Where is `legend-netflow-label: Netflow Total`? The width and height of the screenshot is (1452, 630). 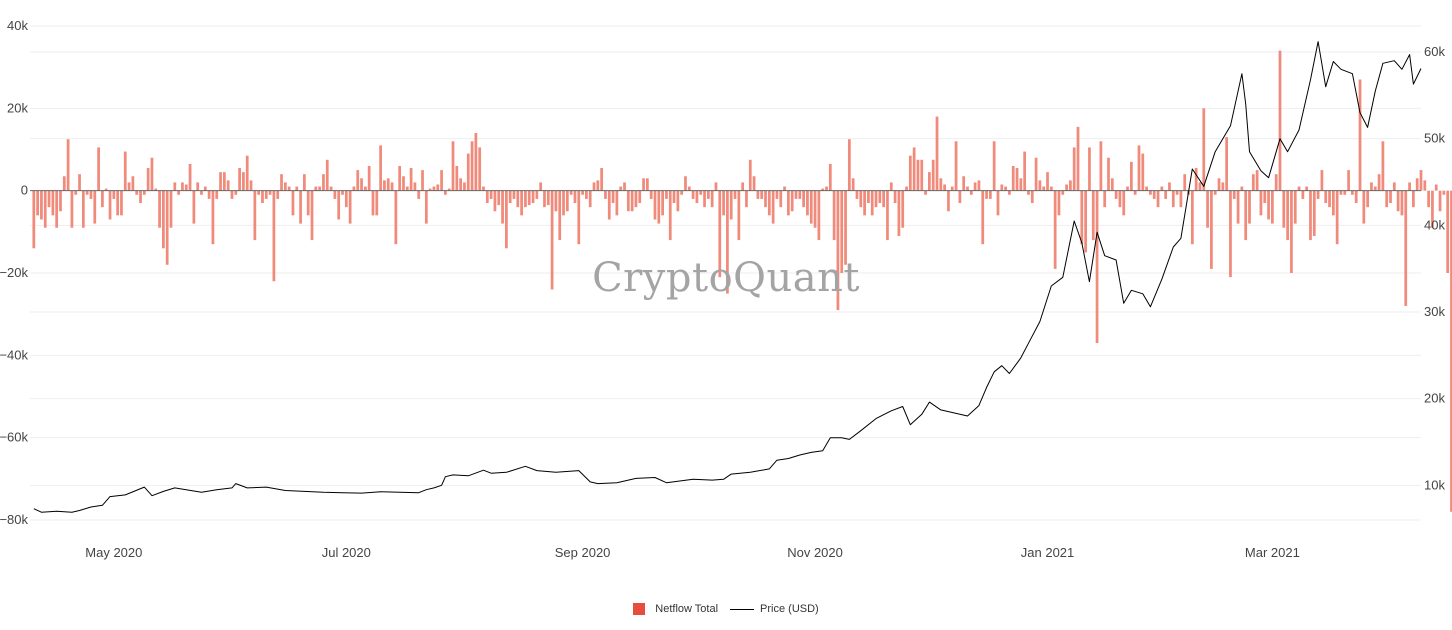
legend-netflow-label: Netflow Total is located at coordinates (687, 609).